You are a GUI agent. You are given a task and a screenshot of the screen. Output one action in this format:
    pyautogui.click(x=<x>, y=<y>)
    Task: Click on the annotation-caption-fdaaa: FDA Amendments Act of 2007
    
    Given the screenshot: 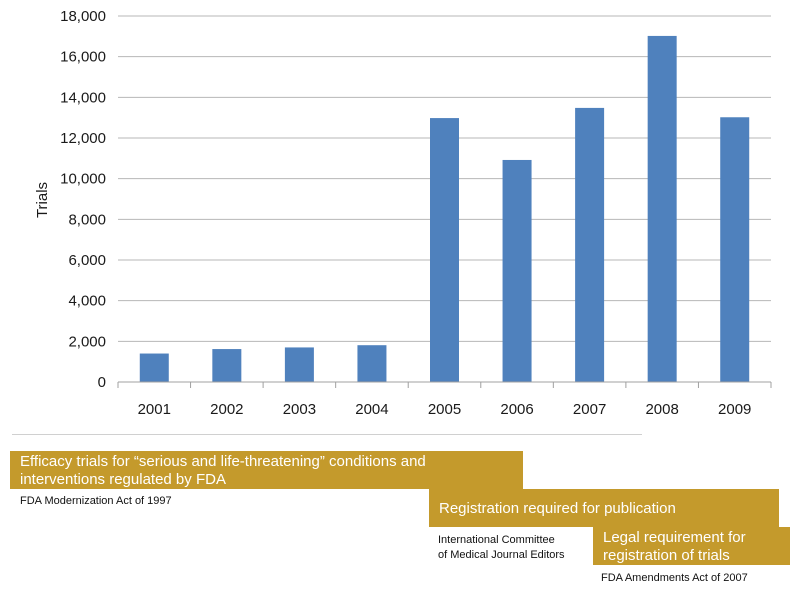 What is the action you would take?
    pyautogui.click(x=674, y=578)
    